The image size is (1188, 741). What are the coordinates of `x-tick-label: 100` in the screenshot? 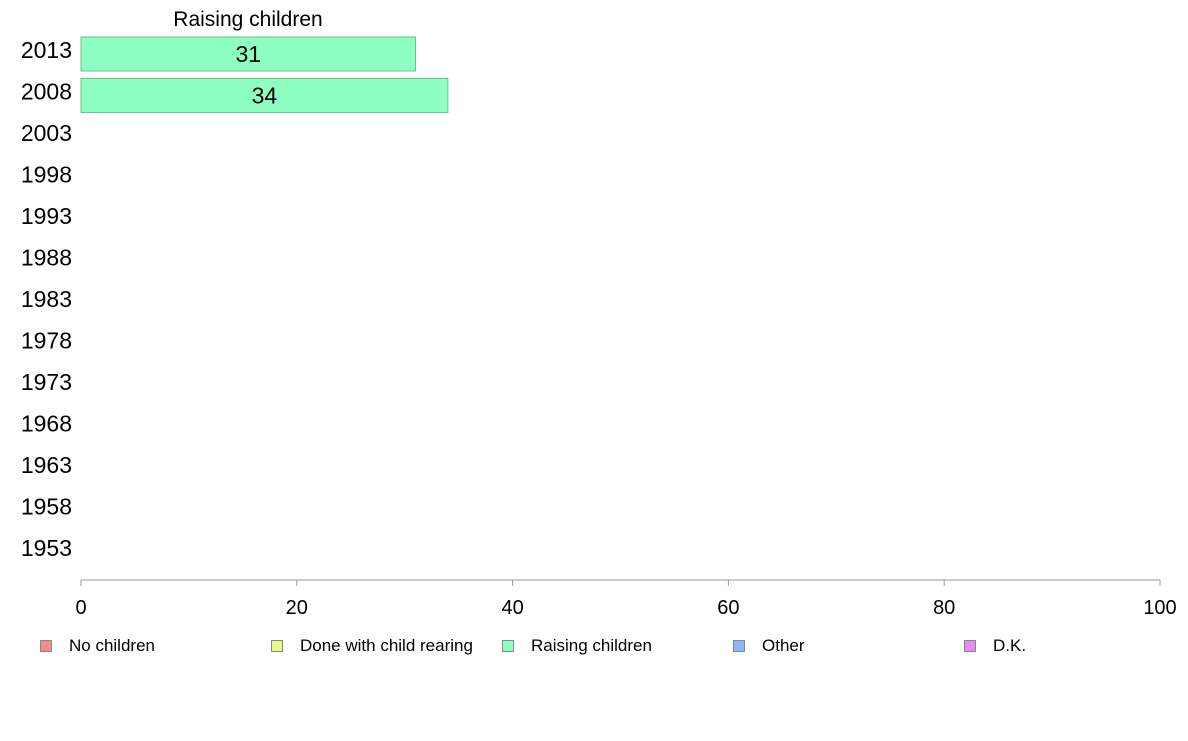 It's located at (1159, 608).